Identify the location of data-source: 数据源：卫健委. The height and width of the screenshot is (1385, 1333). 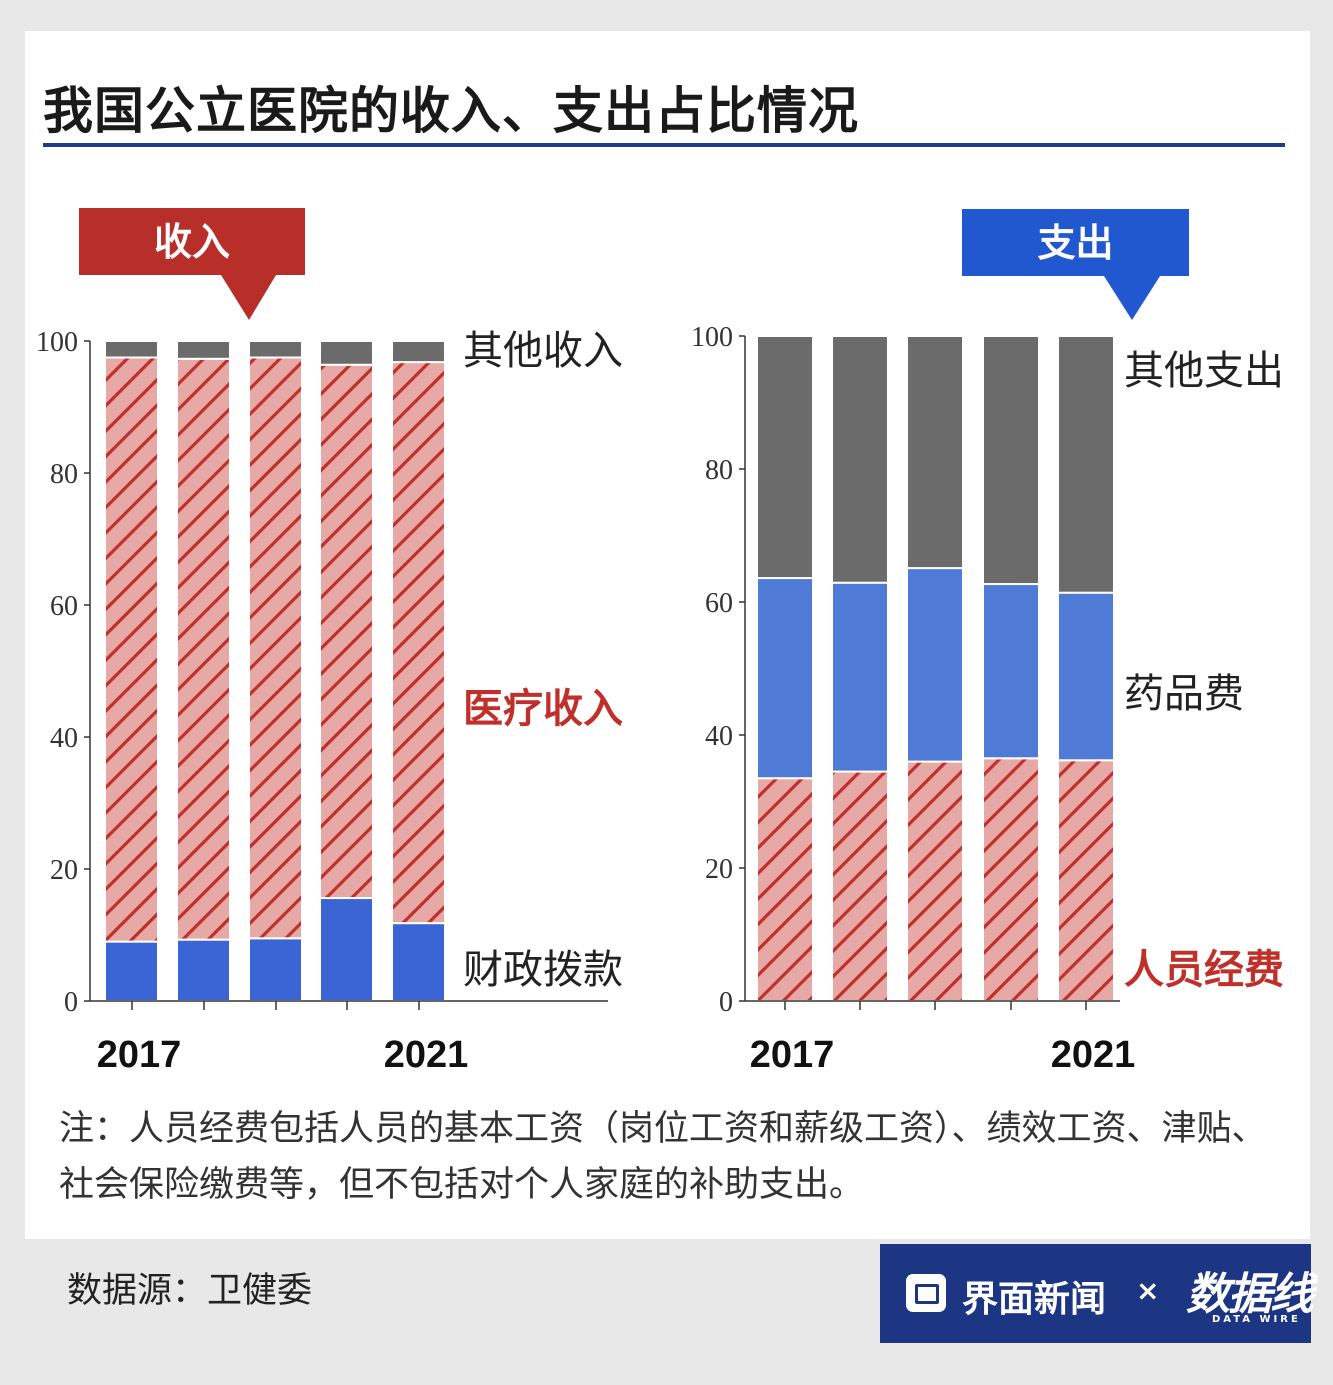
(190, 1291).